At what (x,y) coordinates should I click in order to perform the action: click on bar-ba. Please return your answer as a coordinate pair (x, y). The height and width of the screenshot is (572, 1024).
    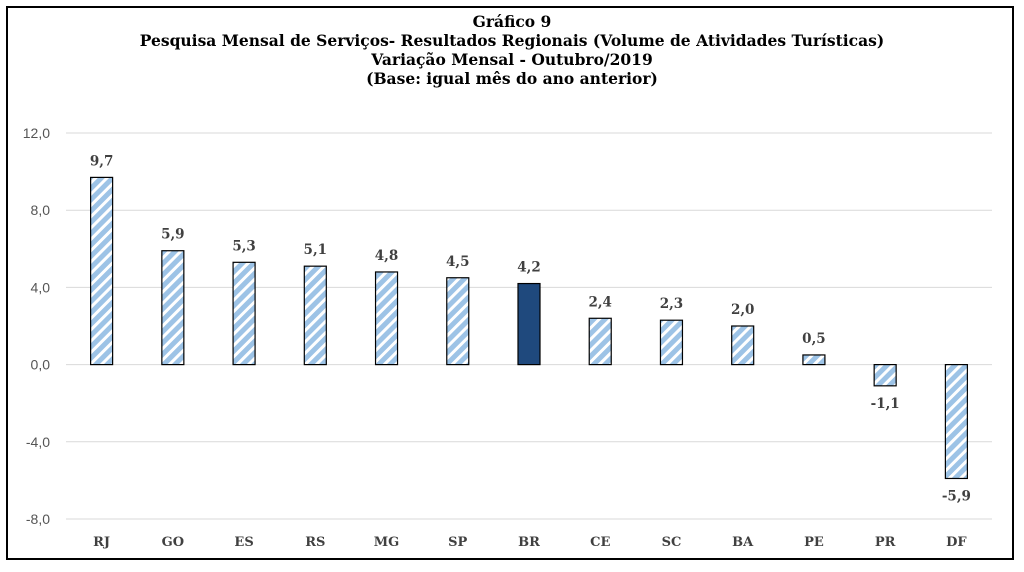
    Looking at the image, I should click on (743, 345).